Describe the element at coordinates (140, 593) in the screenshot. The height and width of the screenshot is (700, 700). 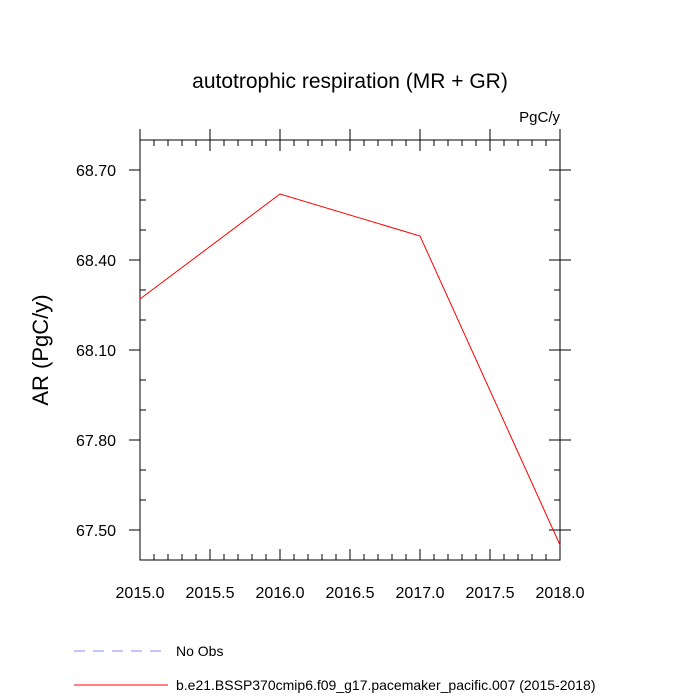
I see `x-tick-label: 2015.0` at that location.